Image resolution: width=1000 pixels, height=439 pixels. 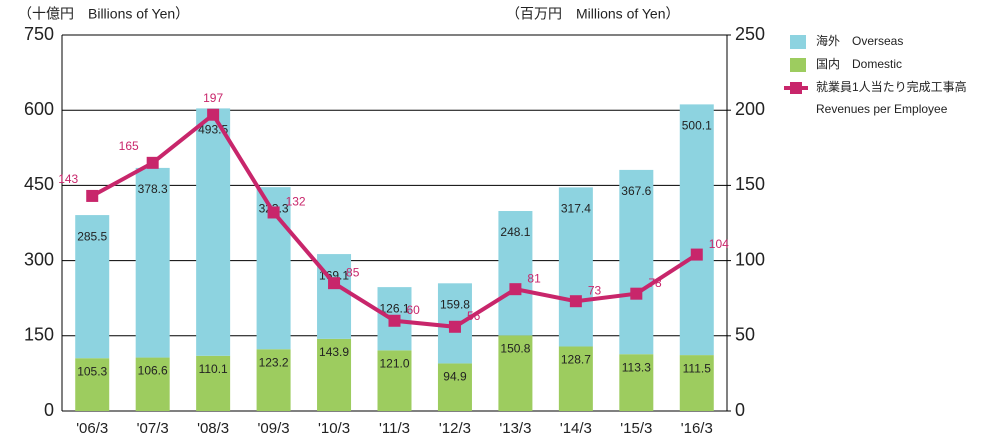 I want to click on line-data-label: 78, so click(x=655, y=283).